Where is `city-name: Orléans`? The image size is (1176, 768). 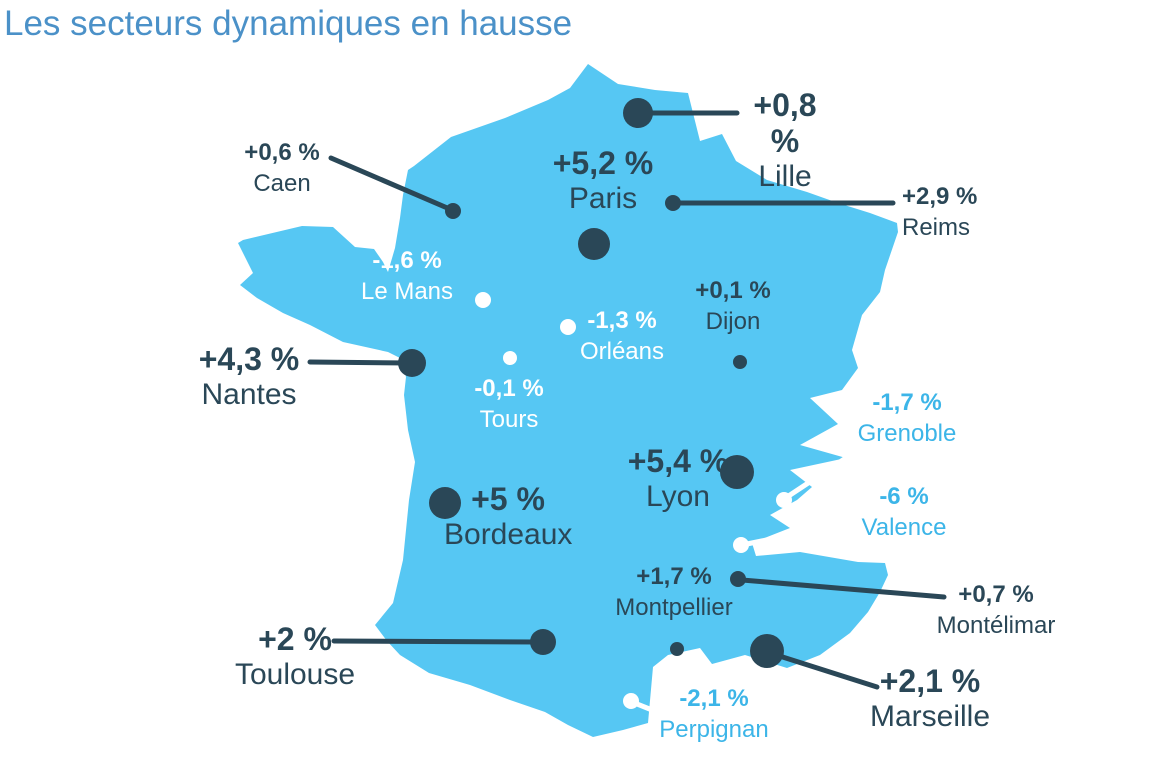
city-name: Orléans is located at coordinates (622, 351).